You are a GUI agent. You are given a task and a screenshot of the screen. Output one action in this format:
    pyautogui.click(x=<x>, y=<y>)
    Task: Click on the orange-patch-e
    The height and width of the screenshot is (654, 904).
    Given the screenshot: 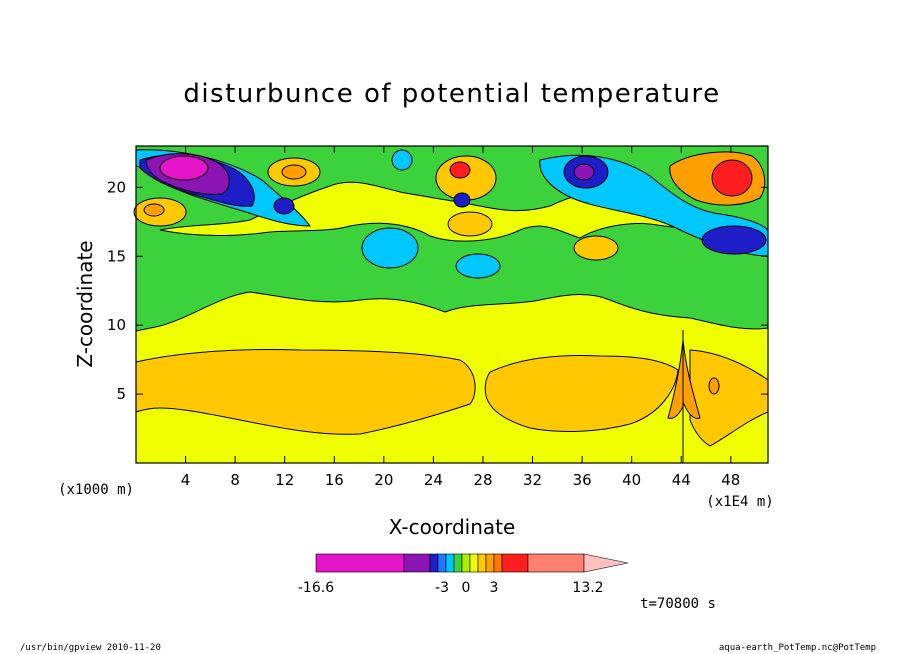 What is the action you would take?
    pyautogui.click(x=470, y=224)
    